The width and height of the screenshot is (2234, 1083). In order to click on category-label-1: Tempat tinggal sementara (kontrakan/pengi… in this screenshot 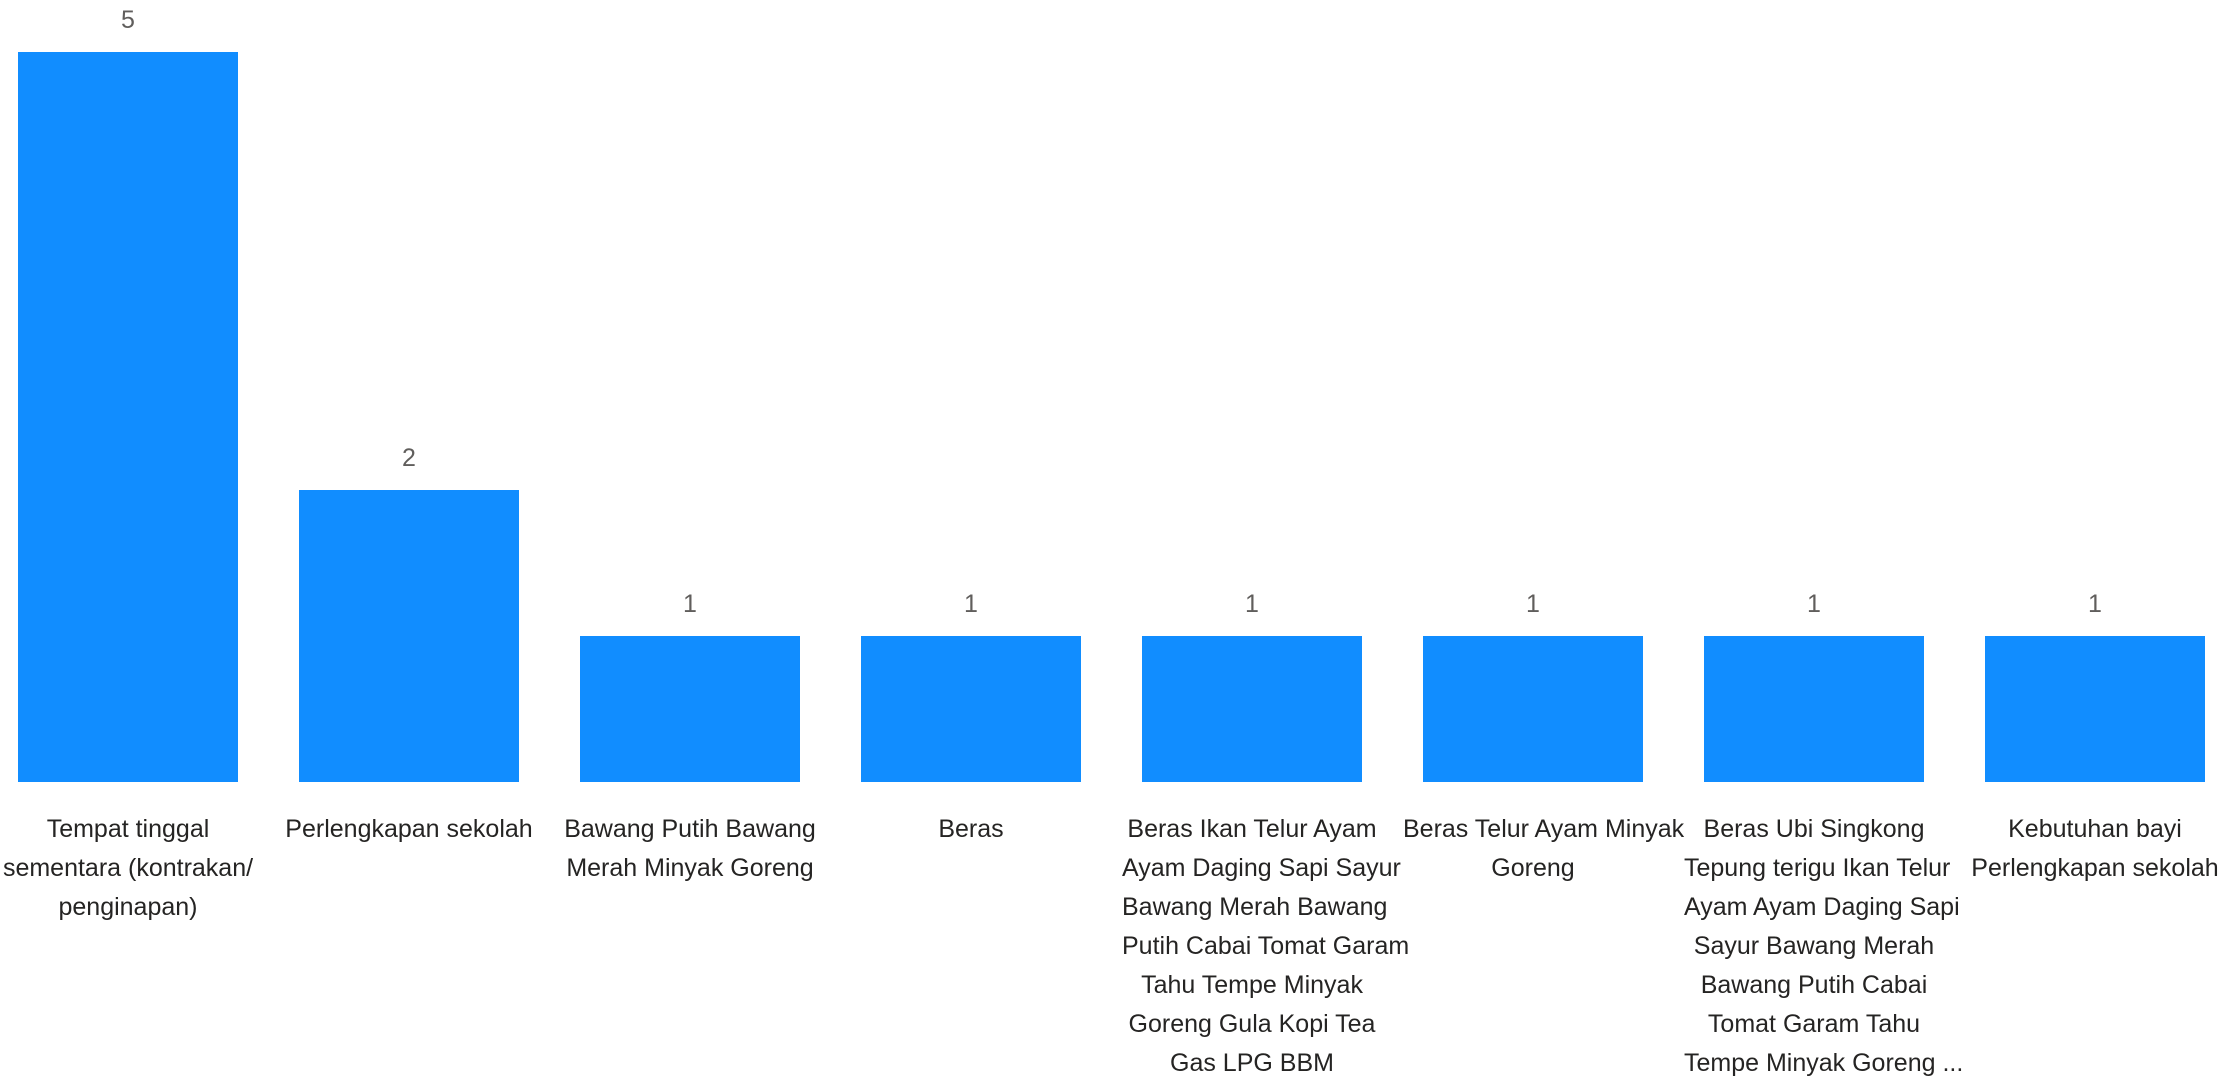, I will do `click(129, 868)`.